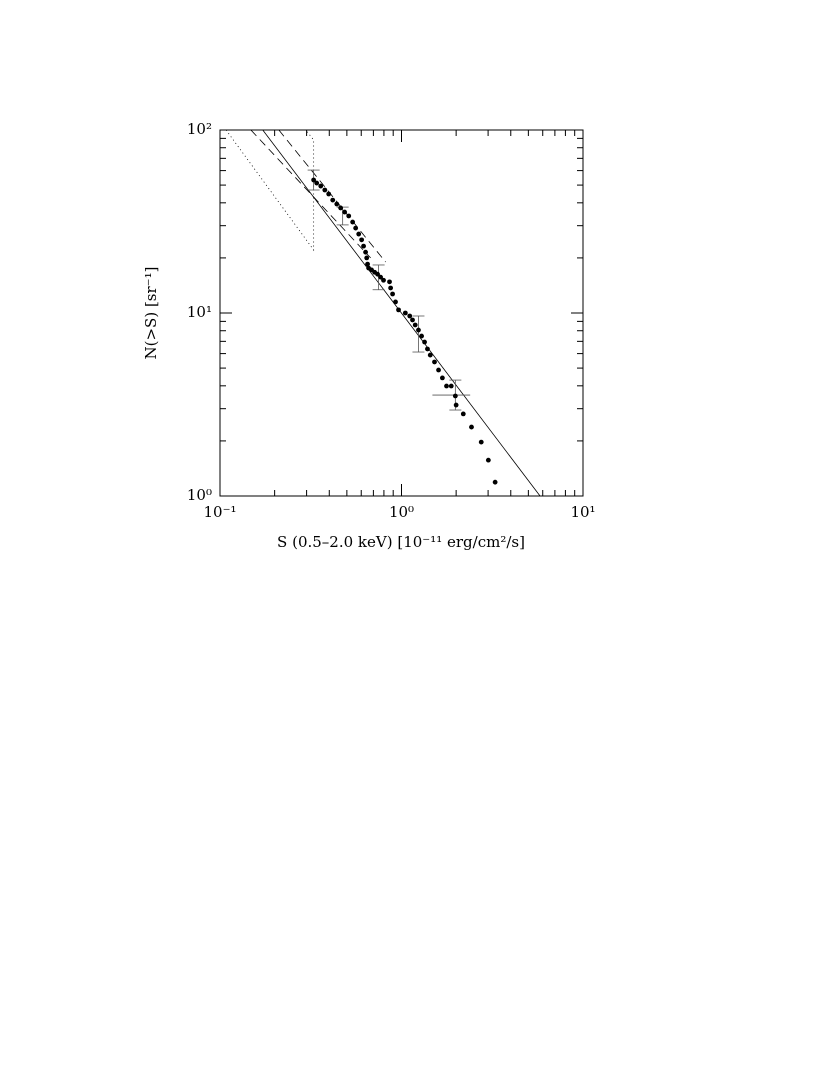 The image size is (830, 1075). Describe the element at coordinates (199, 312) in the screenshot. I see `y-tick-label: 10¹` at that location.